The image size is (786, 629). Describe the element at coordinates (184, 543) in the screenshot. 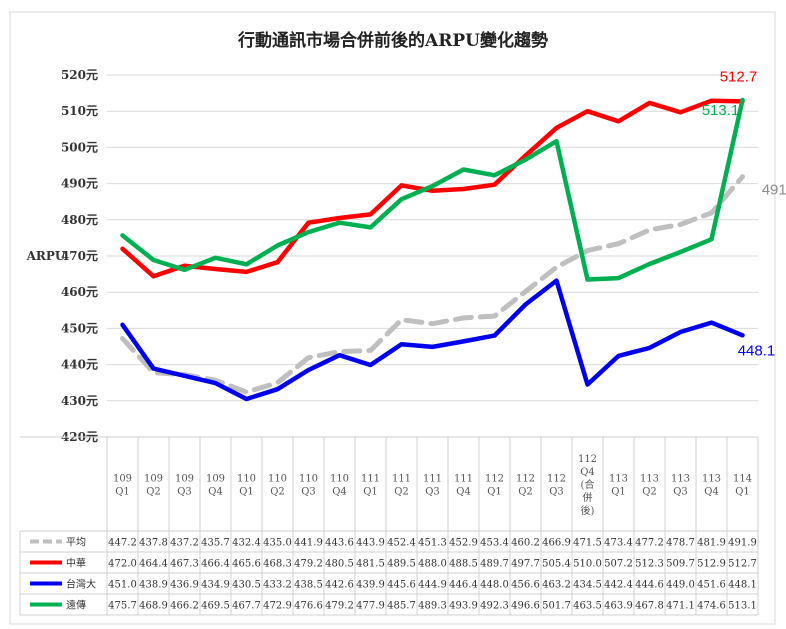

I see `table-cell-value: 437.2` at that location.